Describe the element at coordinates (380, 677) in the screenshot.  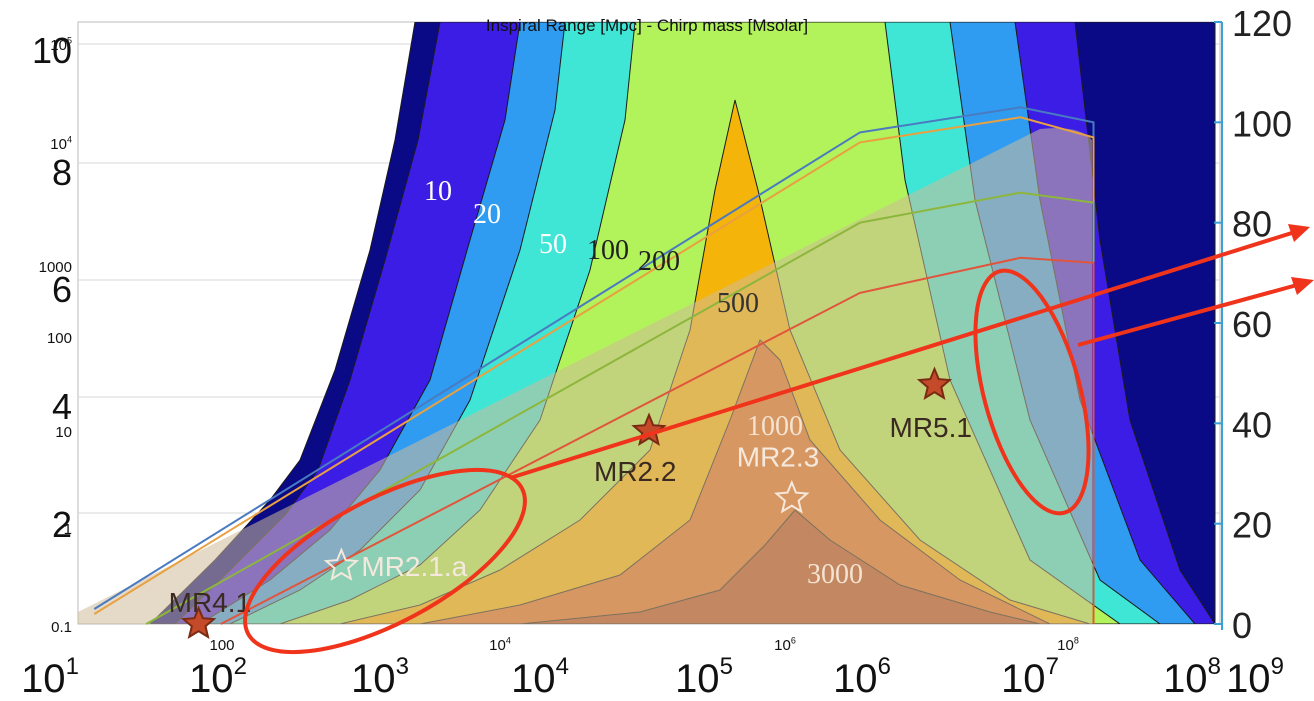
I see `x-tick-label: 10³` at that location.